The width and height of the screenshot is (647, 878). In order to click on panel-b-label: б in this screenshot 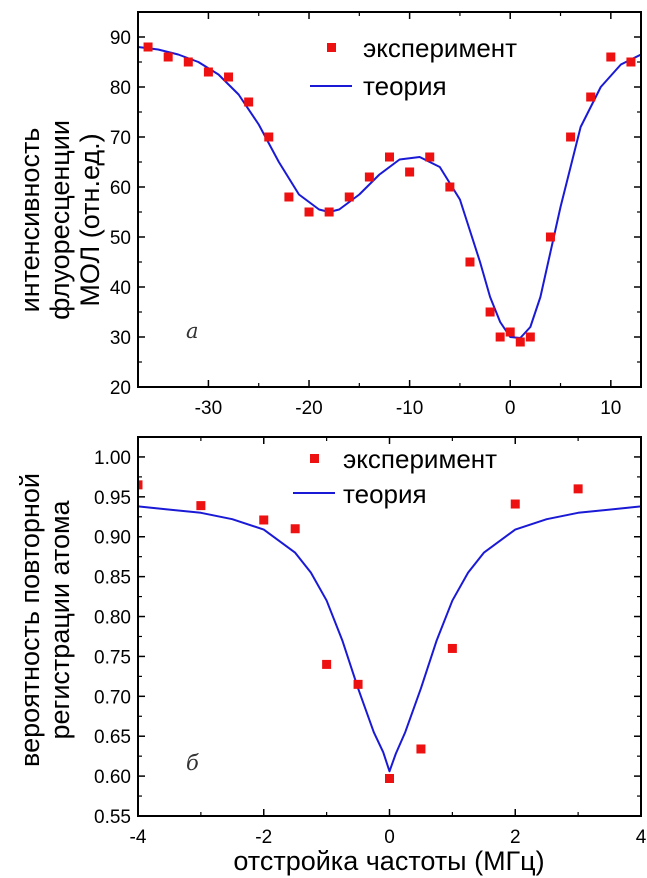, I will do `click(192, 763)`.